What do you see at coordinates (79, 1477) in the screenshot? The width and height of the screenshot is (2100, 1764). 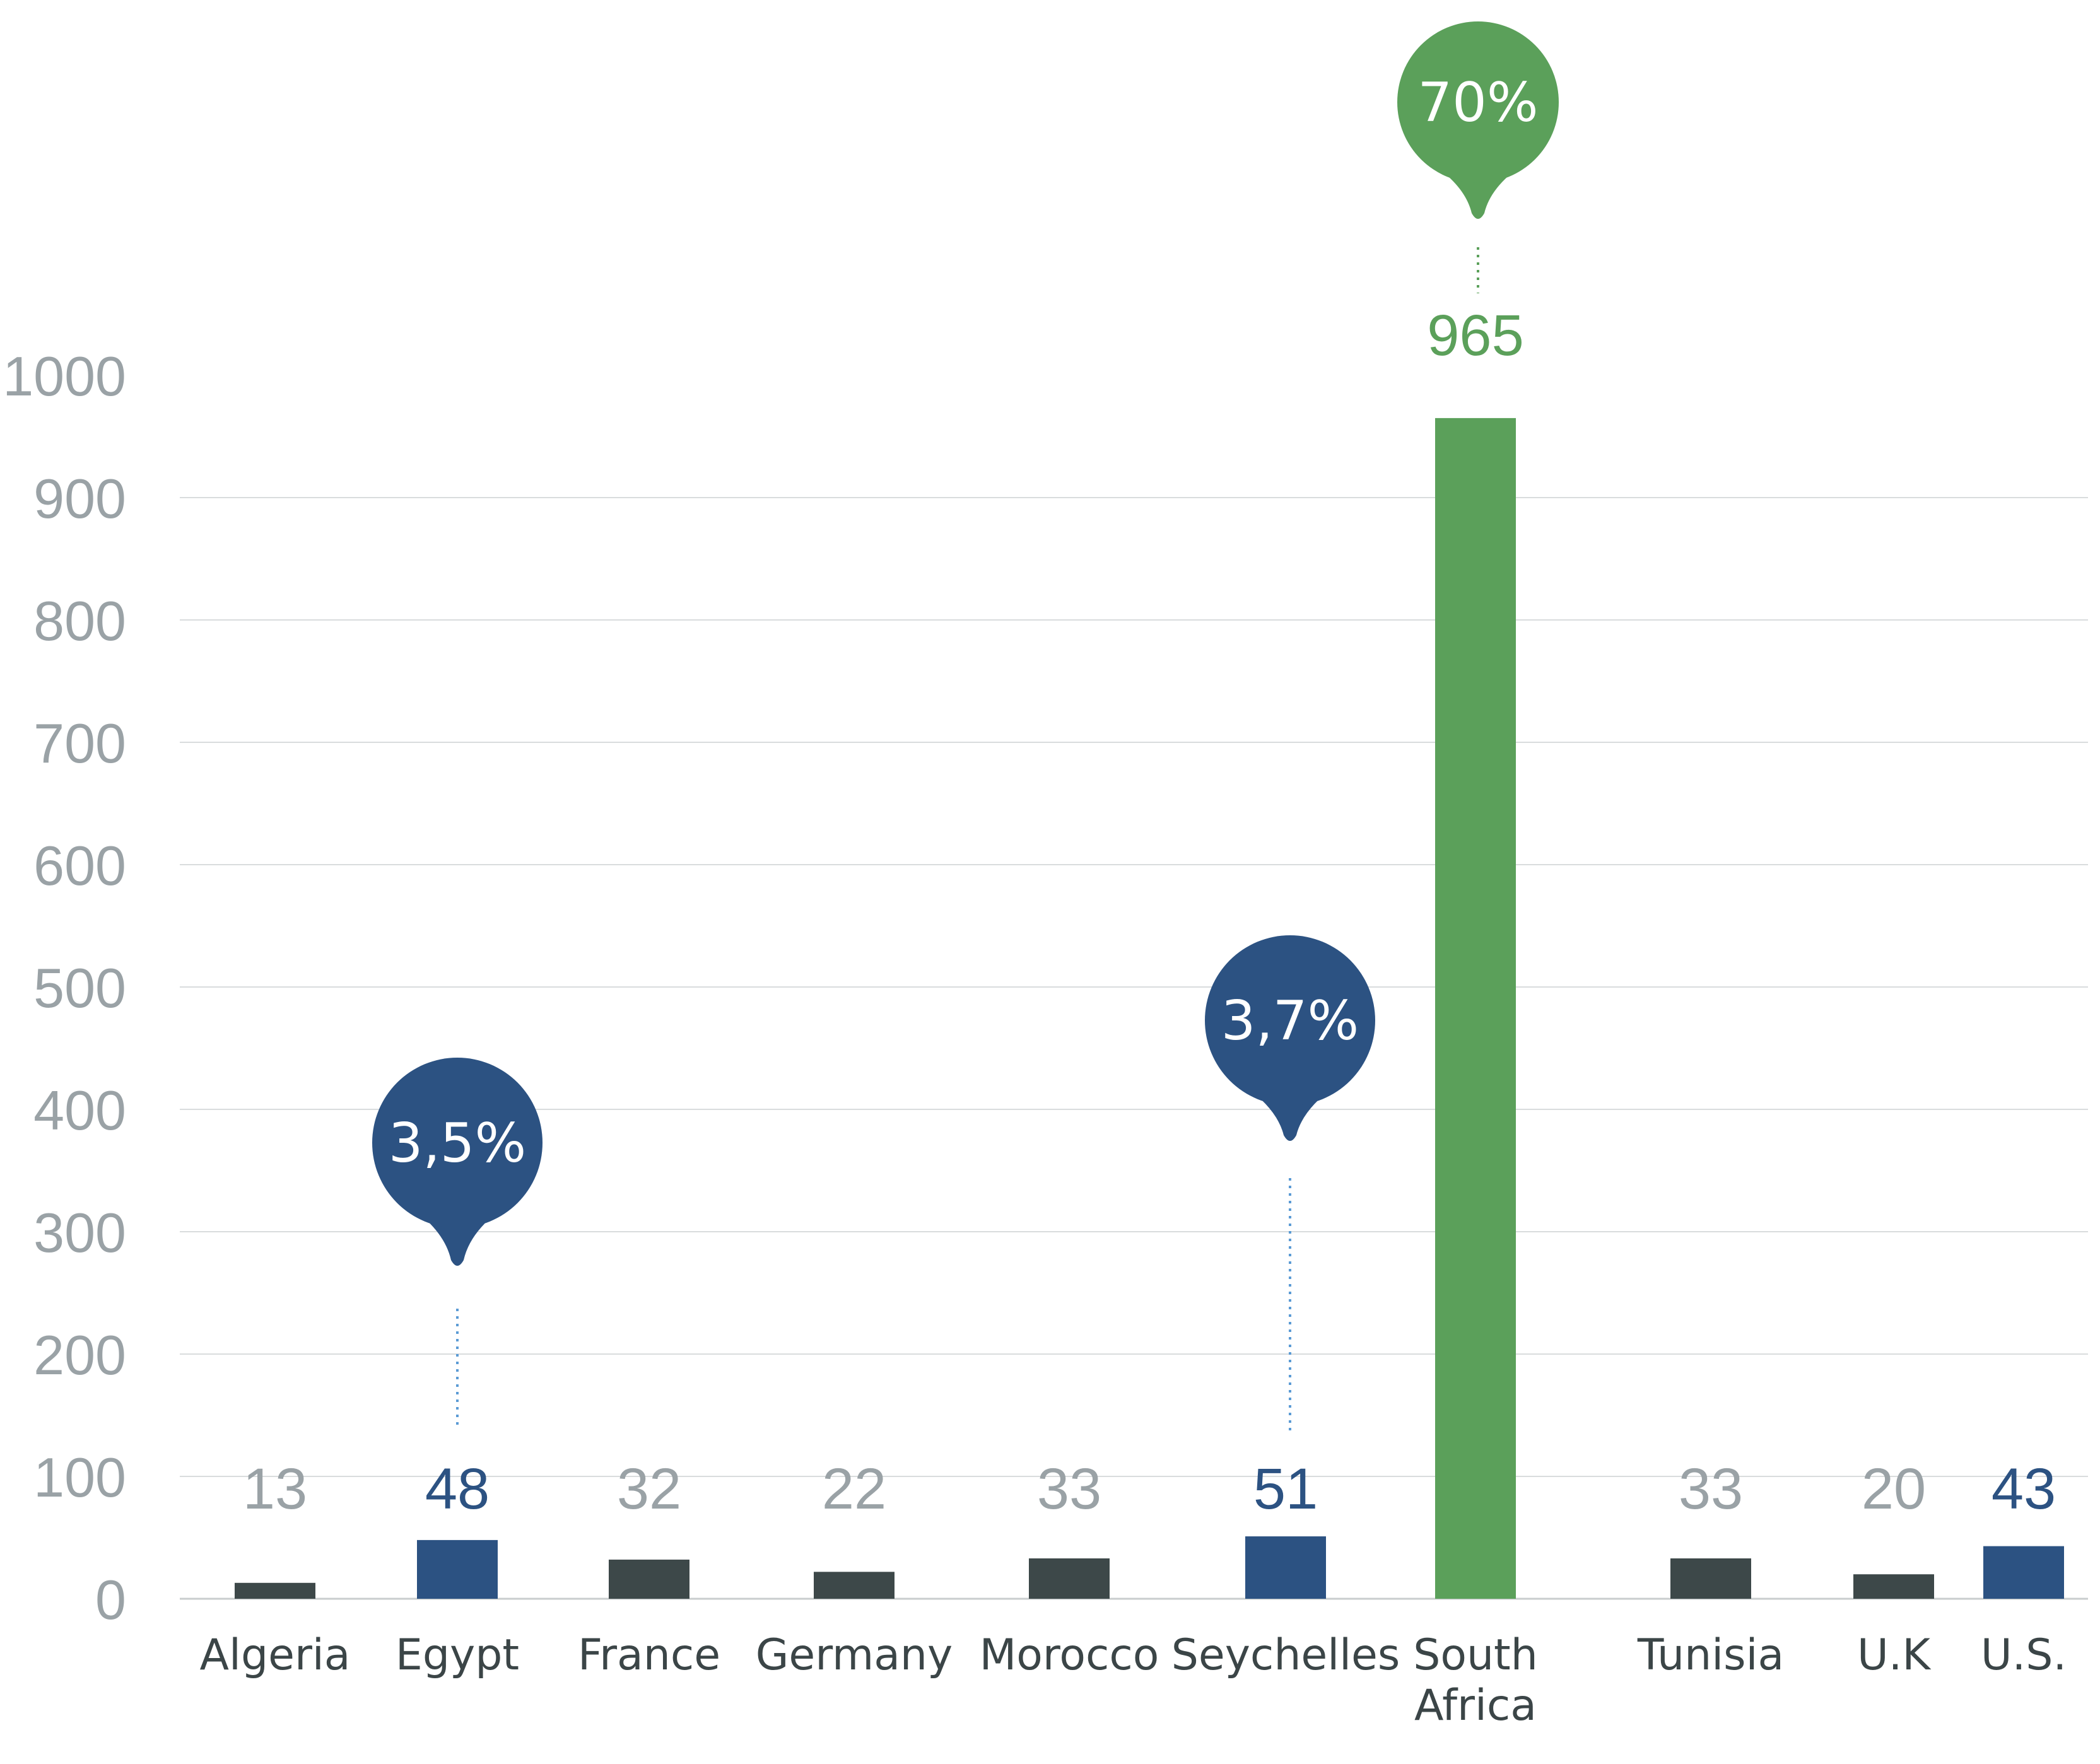 I see `y-tick-label: 100` at bounding box center [79, 1477].